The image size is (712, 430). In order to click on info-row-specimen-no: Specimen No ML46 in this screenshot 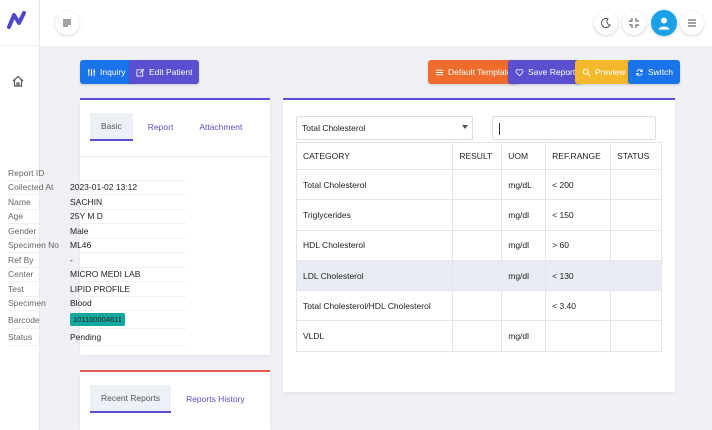, I will do `click(97, 246)`.